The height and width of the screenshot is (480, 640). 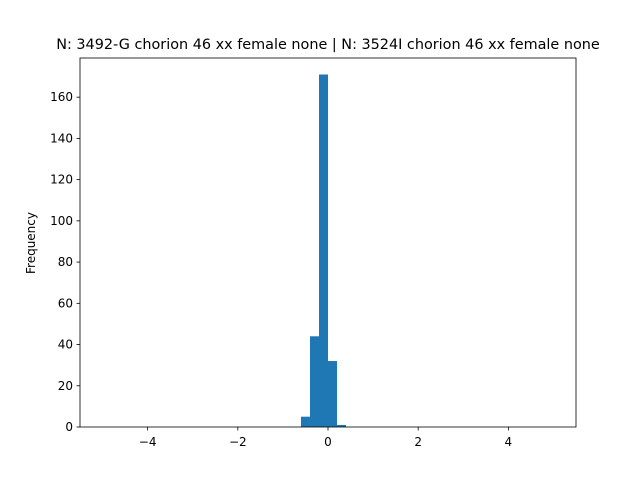 I want to click on y-tick-label: 120, so click(x=61, y=180).